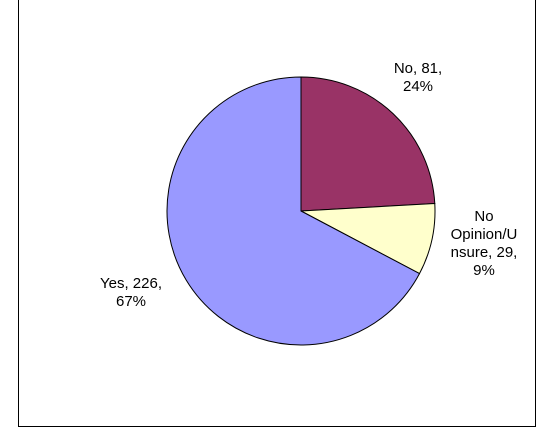  Describe the element at coordinates (368, 144) in the screenshot. I see `pie-slice-no` at that location.